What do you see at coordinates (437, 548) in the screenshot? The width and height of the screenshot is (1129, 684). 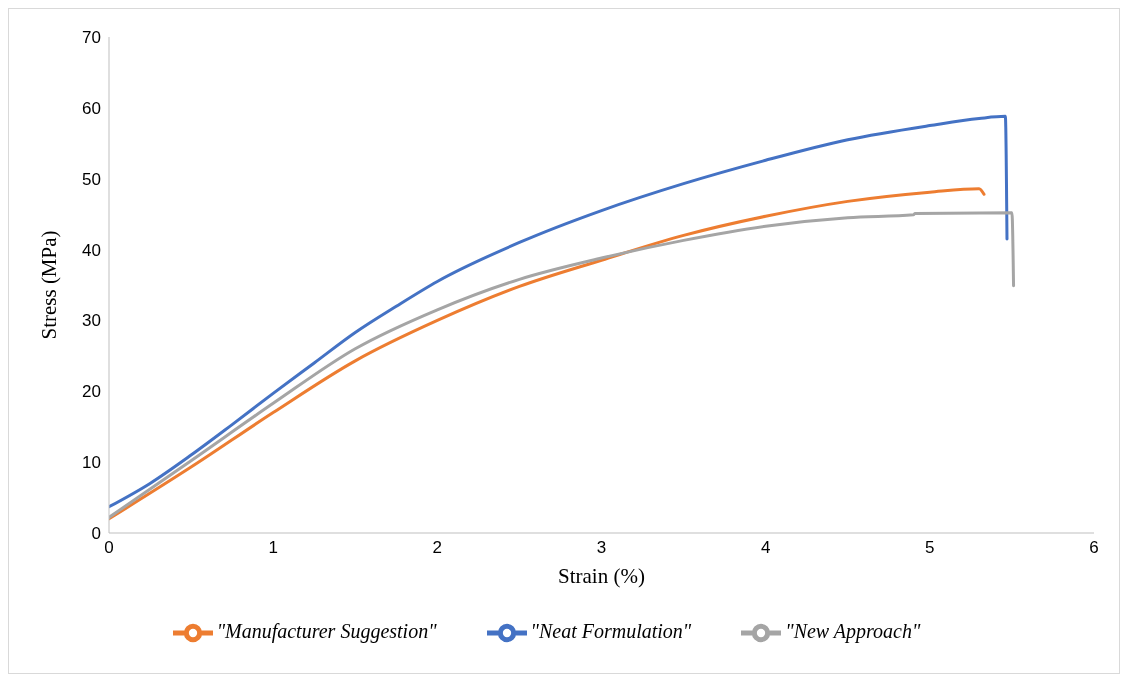 I see `x-tick-label: 2` at bounding box center [437, 548].